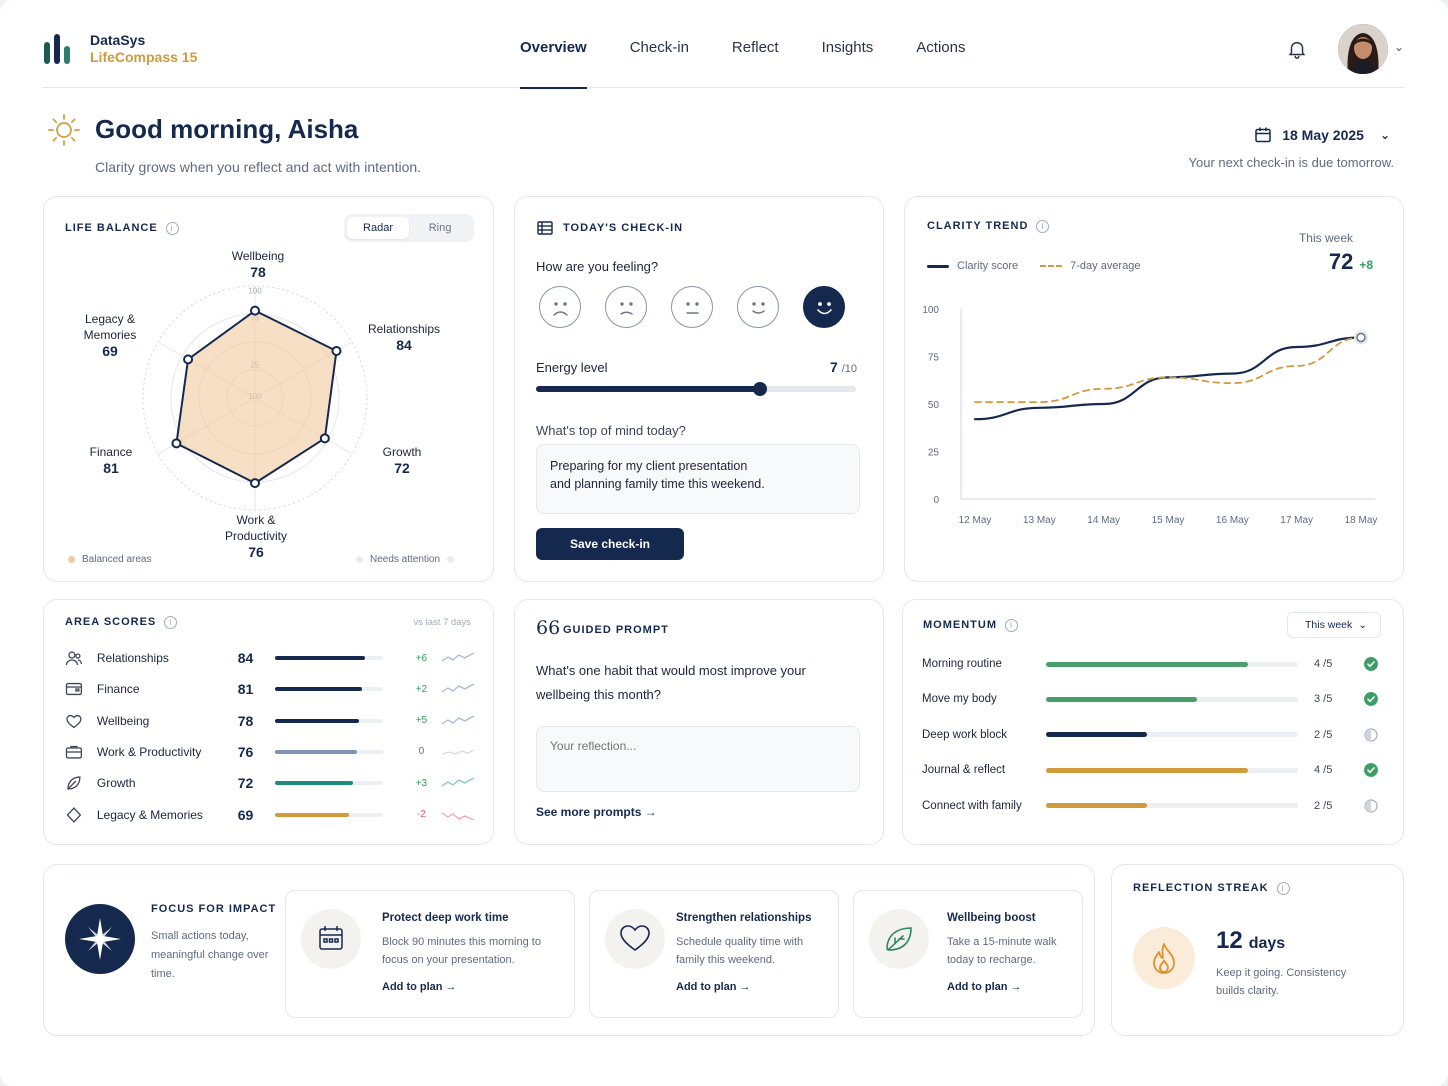 This screenshot has height=1086, width=1448. I want to click on area-name: Wellbeing, so click(123, 720).